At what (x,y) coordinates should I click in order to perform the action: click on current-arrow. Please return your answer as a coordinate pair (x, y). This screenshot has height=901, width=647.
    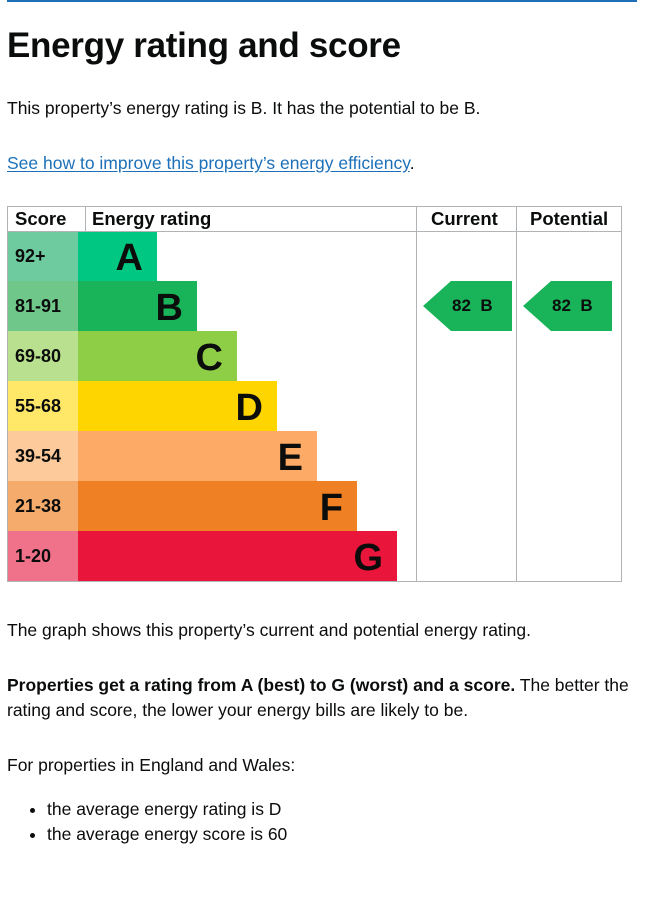
    Looking at the image, I should click on (467, 306).